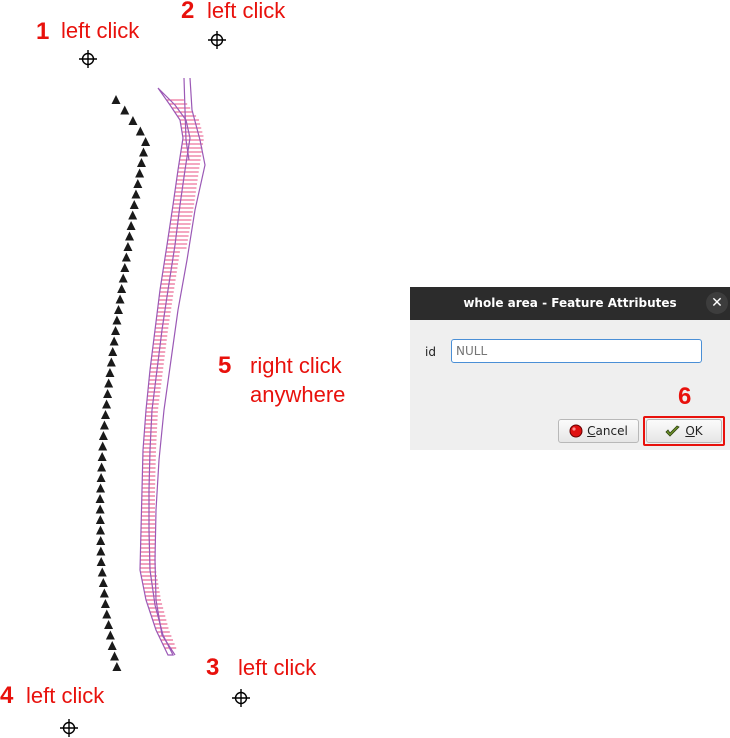 This screenshot has width=730, height=738. I want to click on step-2-label: left click, so click(246, 11).